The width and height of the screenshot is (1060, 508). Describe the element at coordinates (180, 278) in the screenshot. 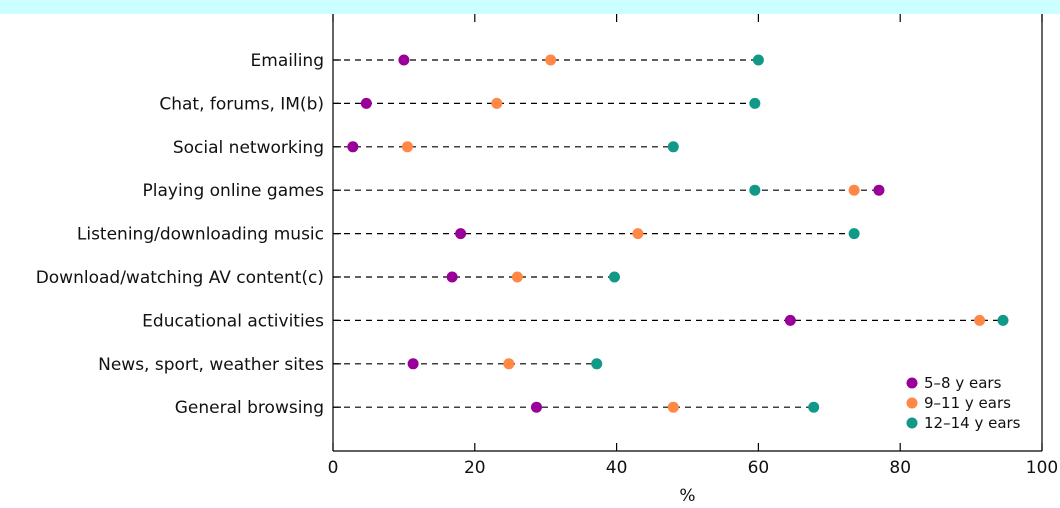

I see `category-label: Download/watching AV content(c)` at that location.